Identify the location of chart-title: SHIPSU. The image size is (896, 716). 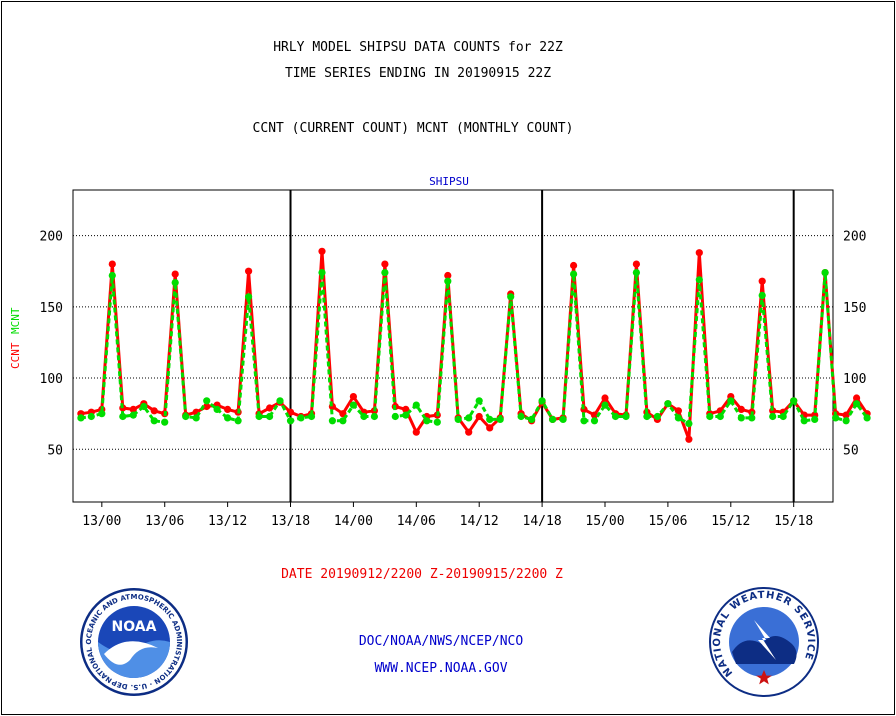
(449, 181).